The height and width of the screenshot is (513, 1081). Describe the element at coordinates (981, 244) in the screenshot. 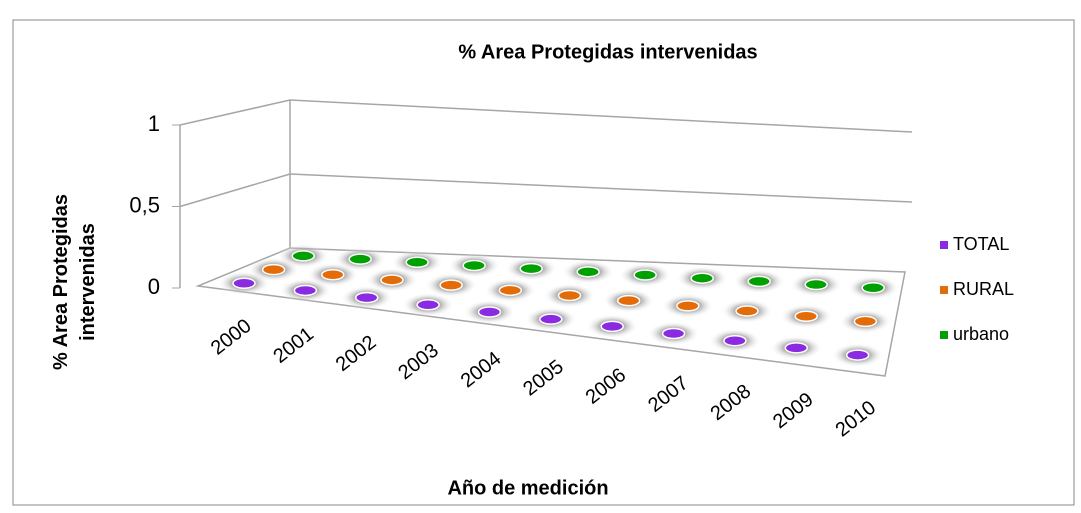

I see `legend-label: TOTAL` at that location.